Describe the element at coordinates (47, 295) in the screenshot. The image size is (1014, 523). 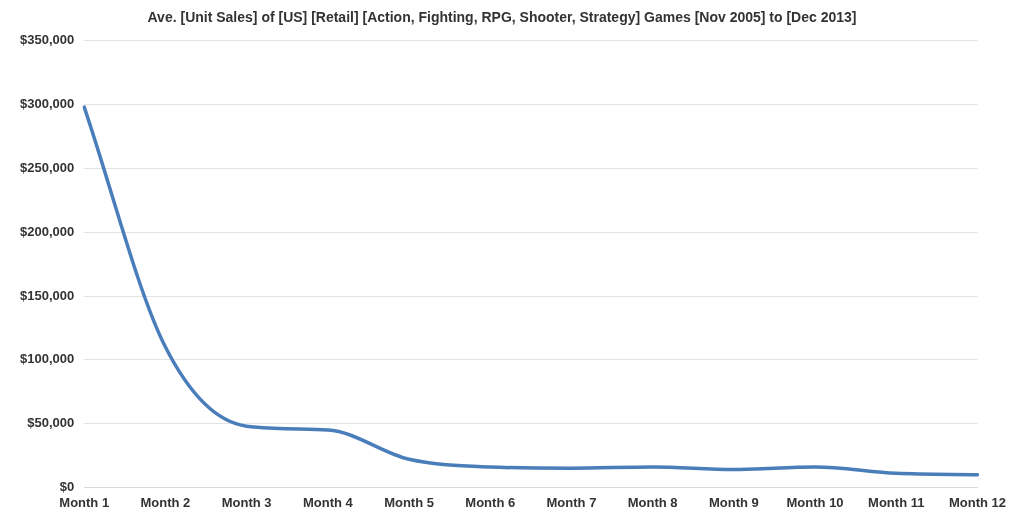
I see `y-tick-label: $150,000` at that location.